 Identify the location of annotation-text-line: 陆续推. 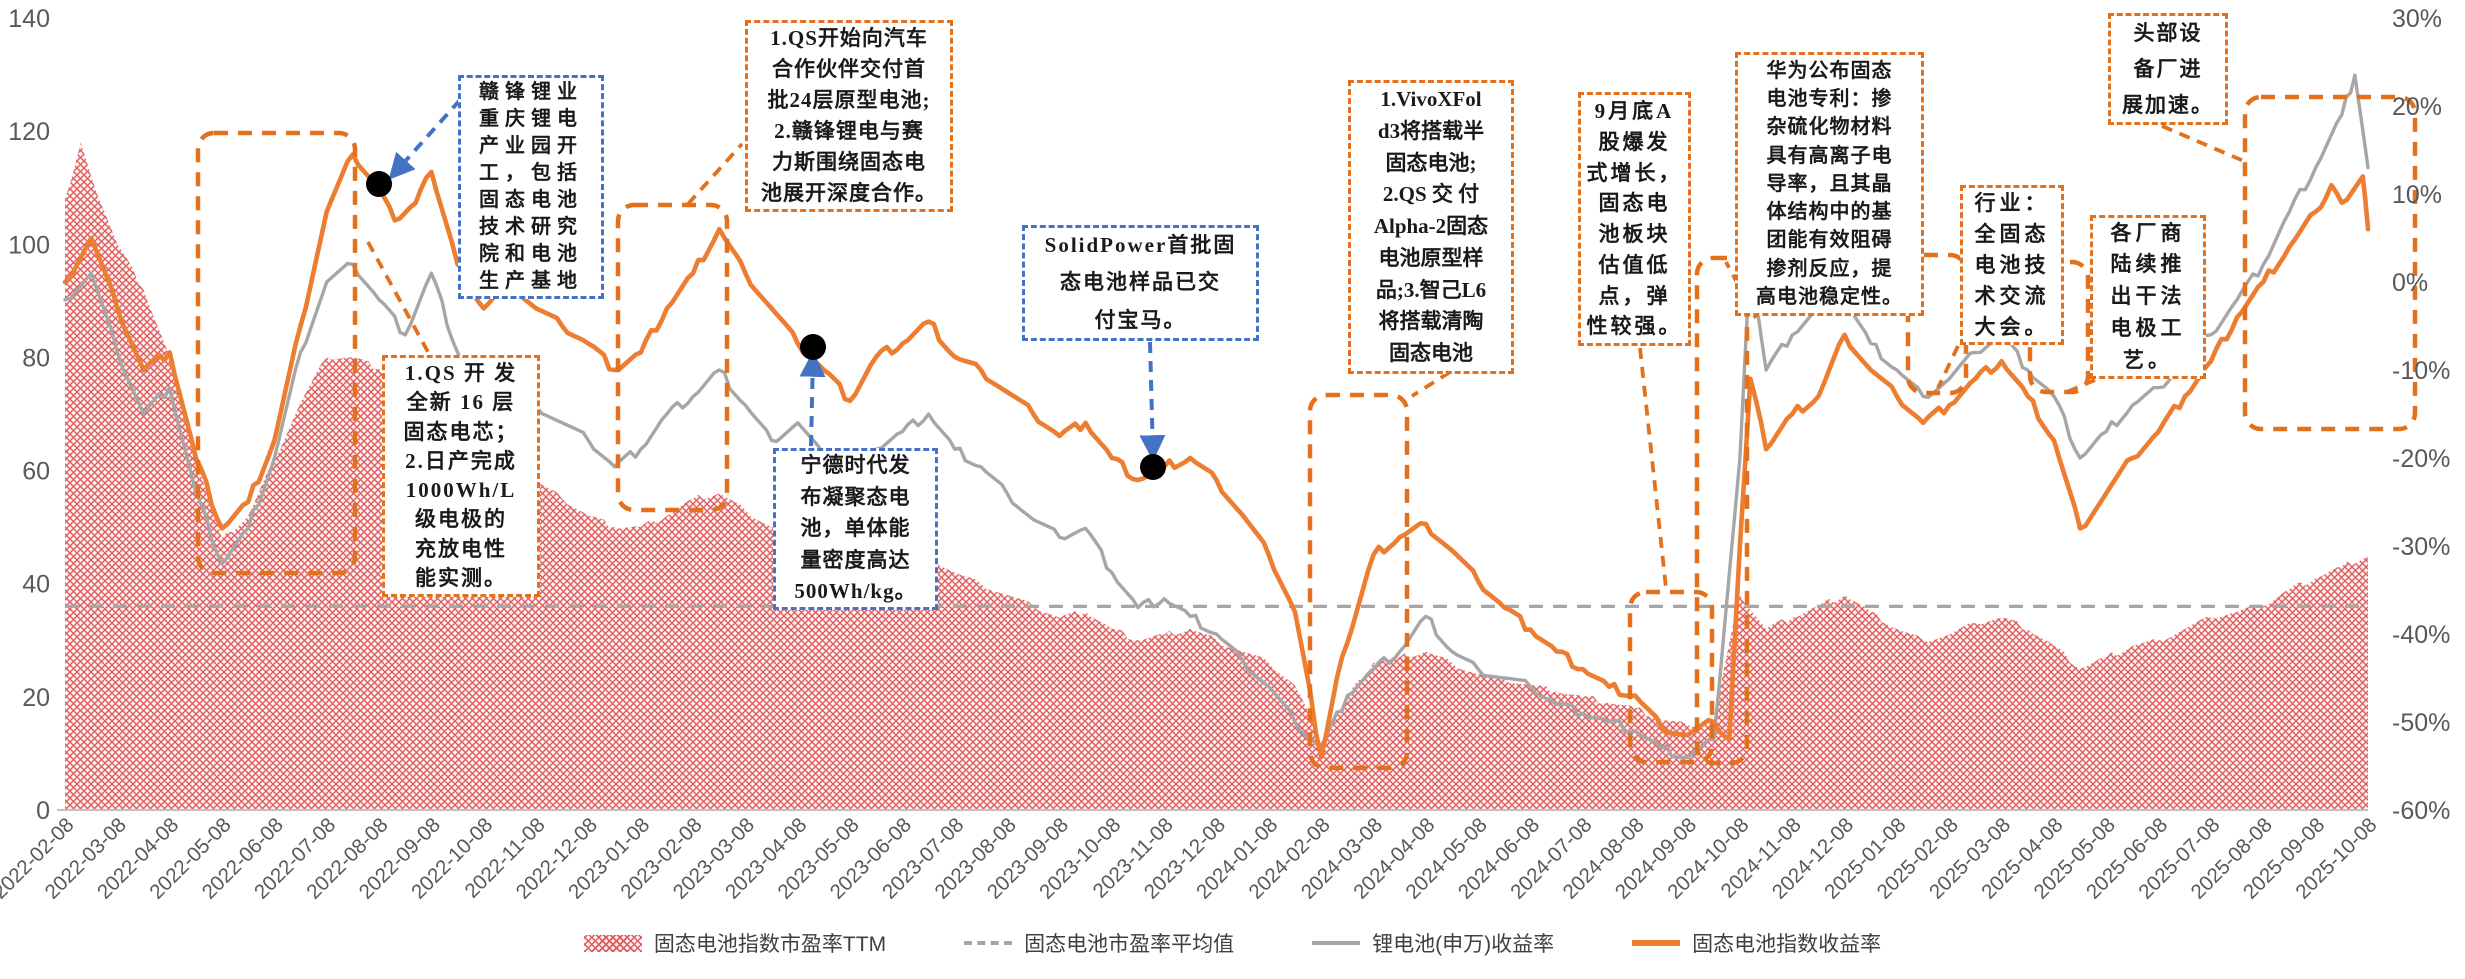
(2148, 264).